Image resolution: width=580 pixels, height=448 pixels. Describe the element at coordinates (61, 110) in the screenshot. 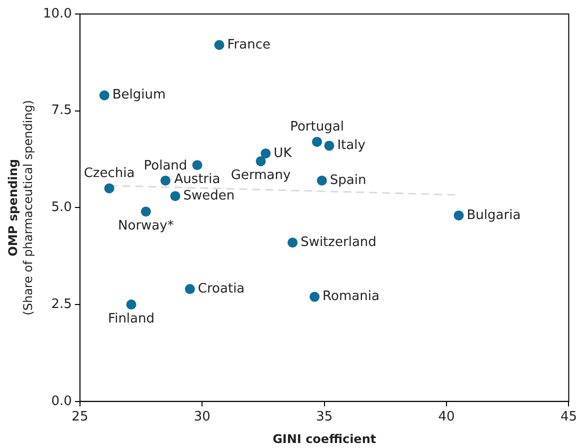

I see `y-tick-label: 7.5` at that location.